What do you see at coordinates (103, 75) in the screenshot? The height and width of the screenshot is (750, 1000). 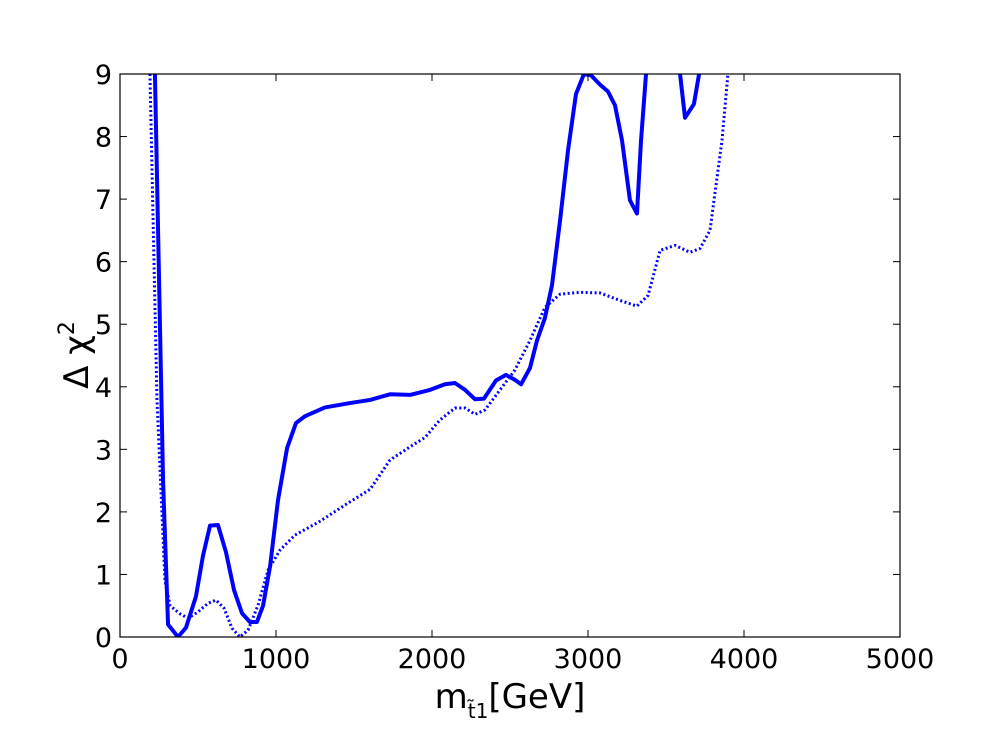 I see `y-tick-label: 9` at bounding box center [103, 75].